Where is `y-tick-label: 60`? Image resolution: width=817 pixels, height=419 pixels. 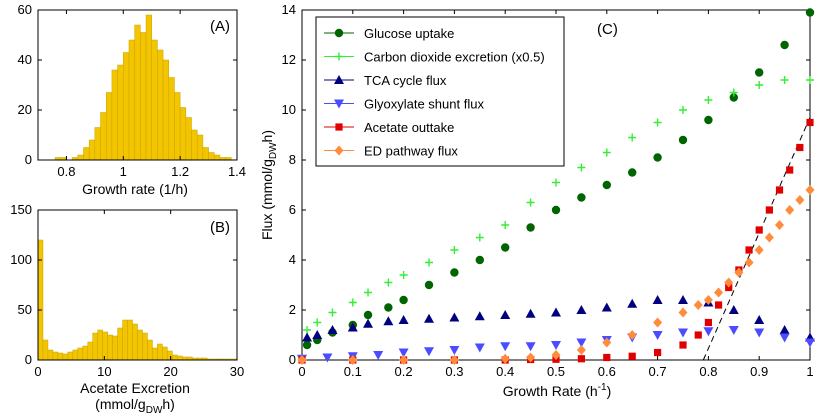 y-tick-label: 60 is located at coordinates (25, 9).